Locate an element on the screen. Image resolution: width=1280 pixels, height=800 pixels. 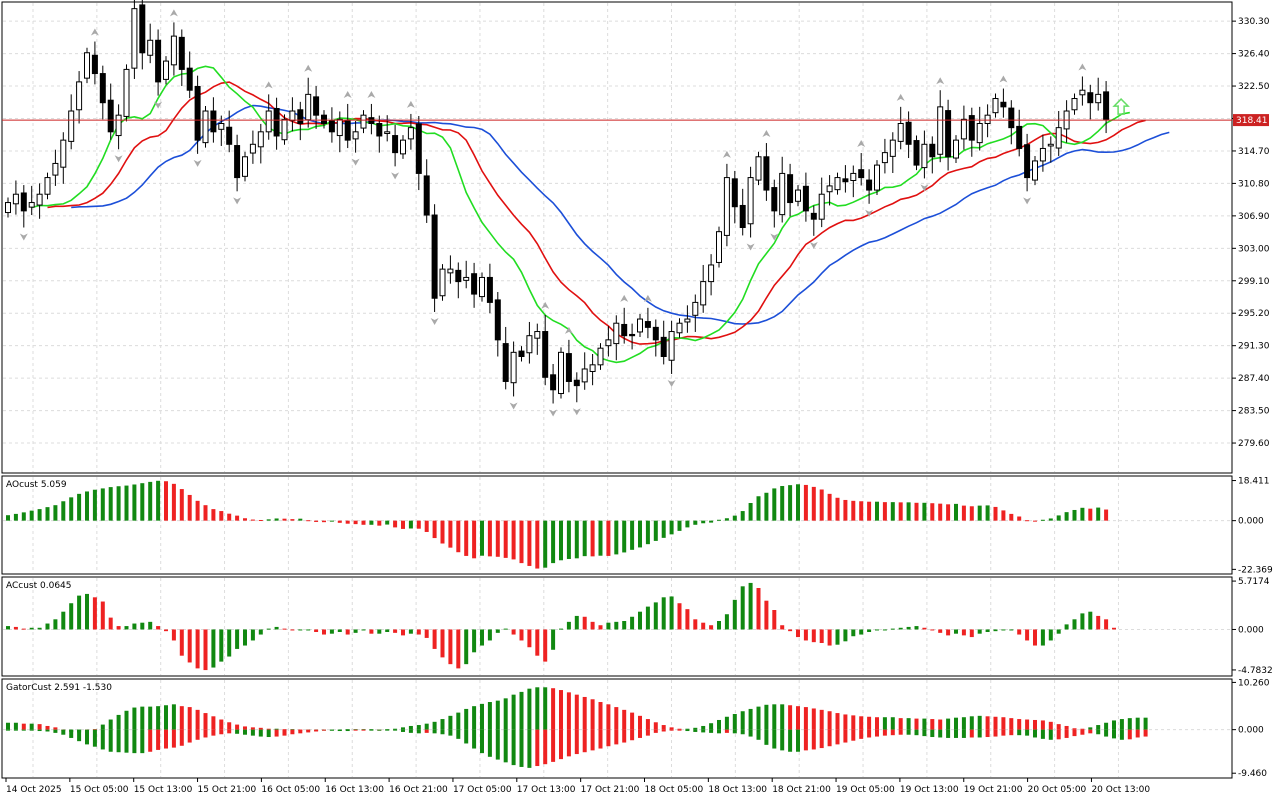
ao-tick-label: -22.369 is located at coordinates (1255, 570).